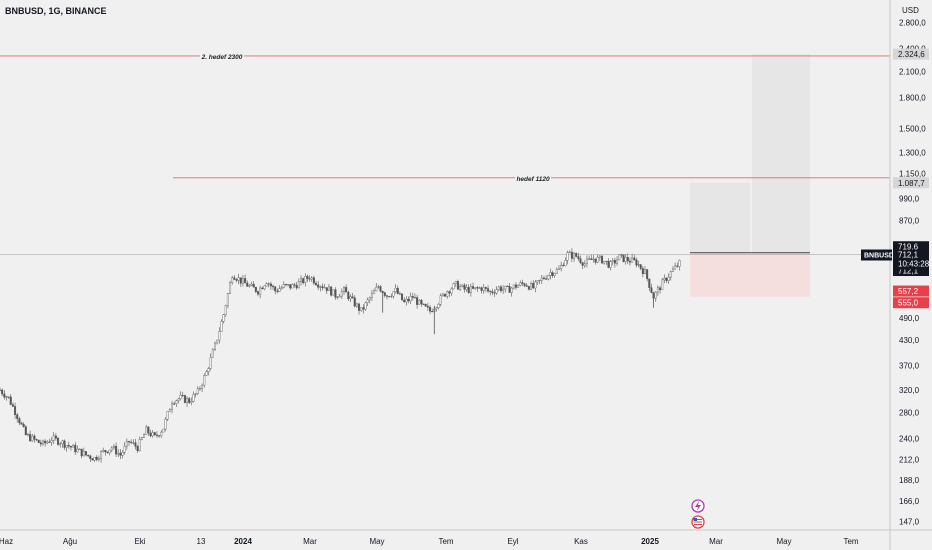 This screenshot has width=932, height=550. Describe the element at coordinates (909, 199) in the screenshot. I see `y-tick-label: 990,0` at that location.